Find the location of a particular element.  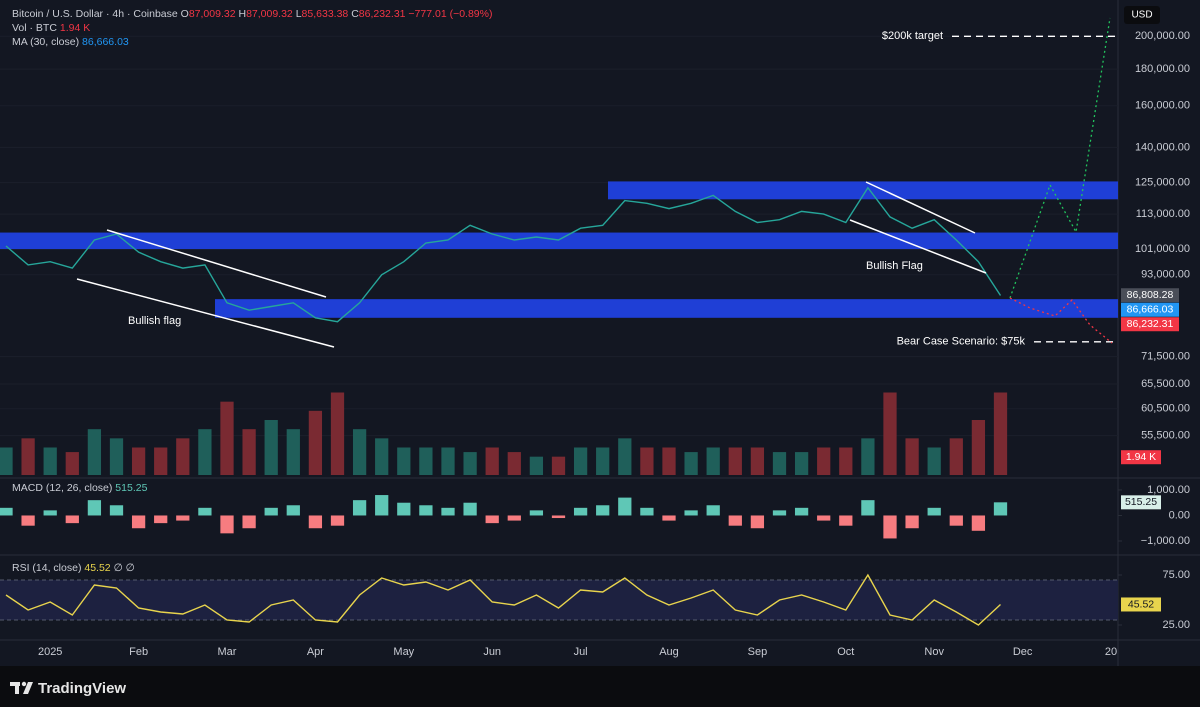

logo is located at coordinates (21, 687).